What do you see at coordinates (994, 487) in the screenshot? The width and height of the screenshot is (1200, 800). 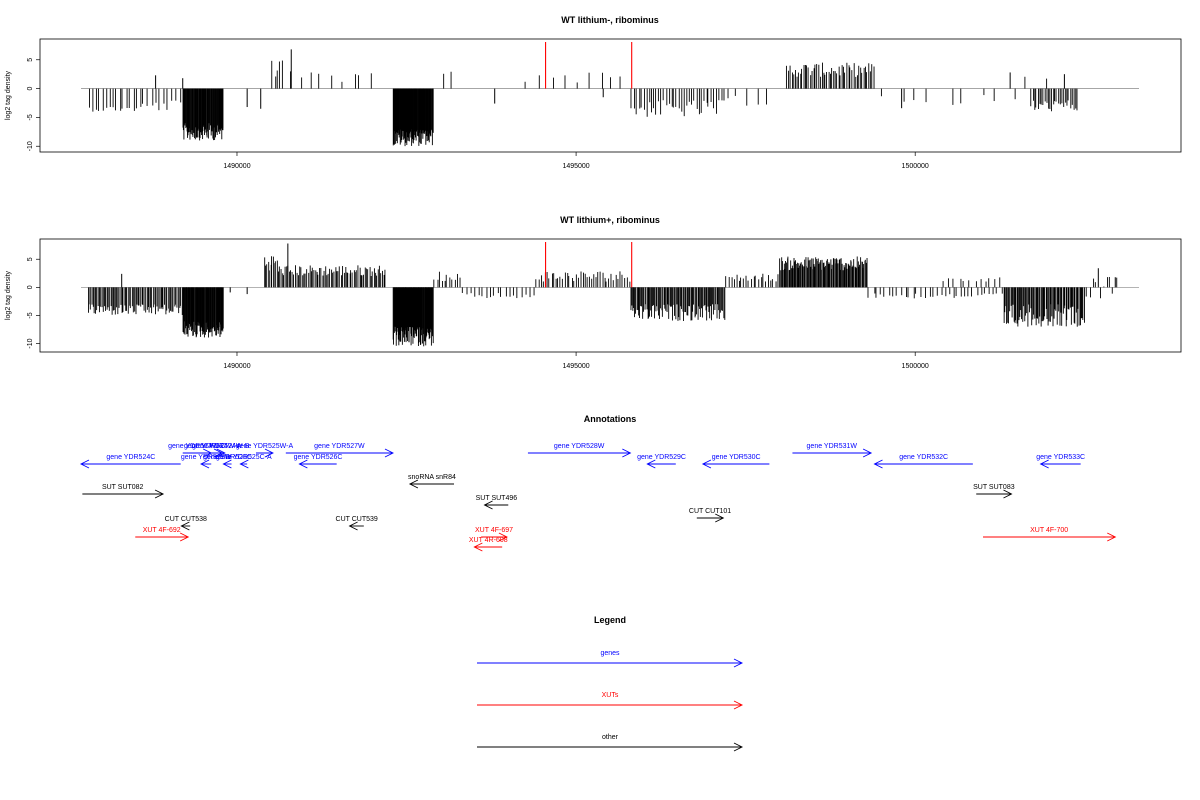 I see `feature-label: SUT SUT083` at bounding box center [994, 487].